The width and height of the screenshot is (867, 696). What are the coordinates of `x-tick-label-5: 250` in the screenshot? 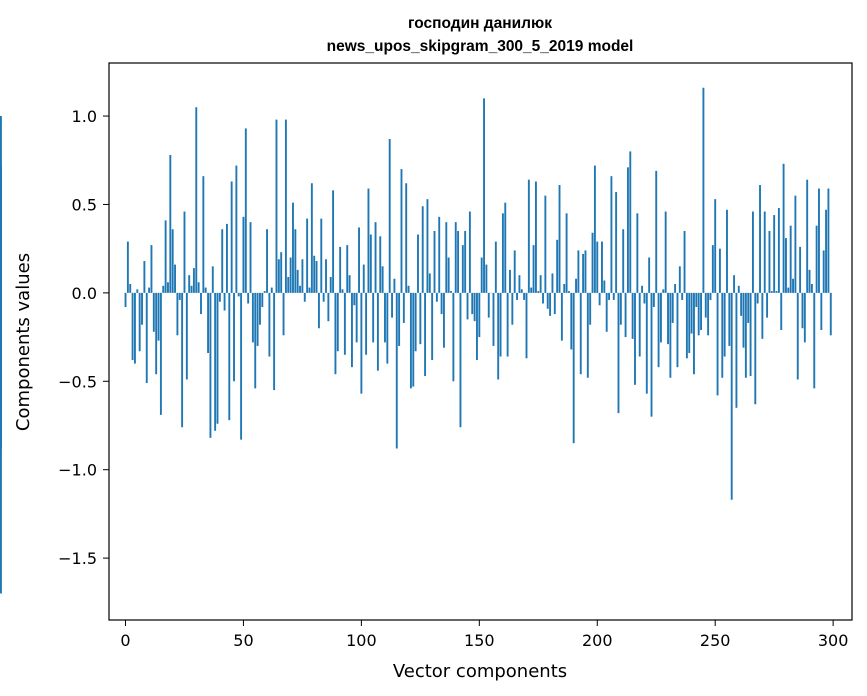 It's located at (715, 640).